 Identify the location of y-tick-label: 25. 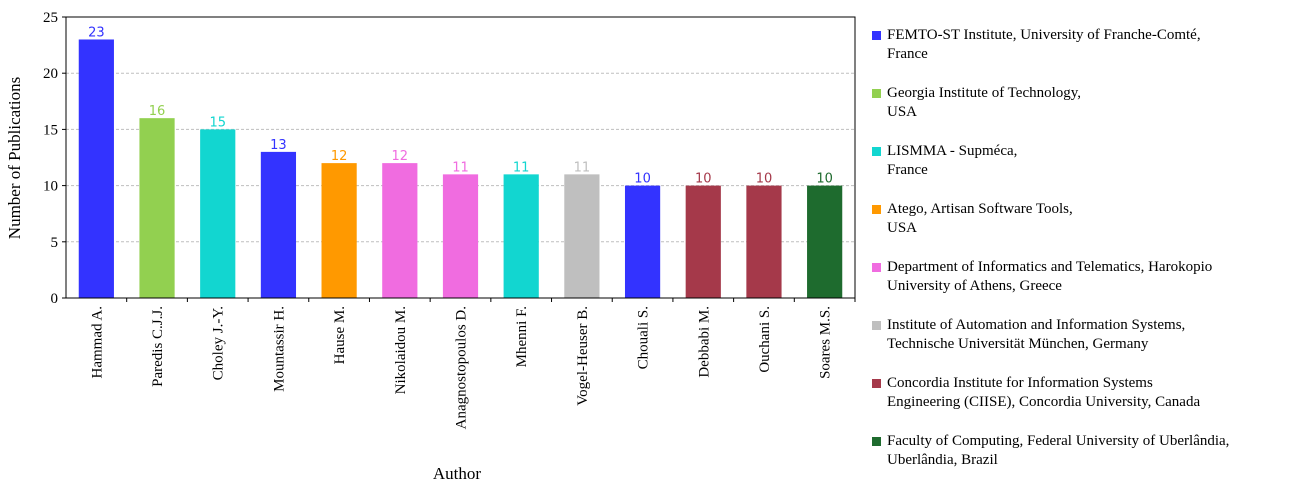
(50, 18).